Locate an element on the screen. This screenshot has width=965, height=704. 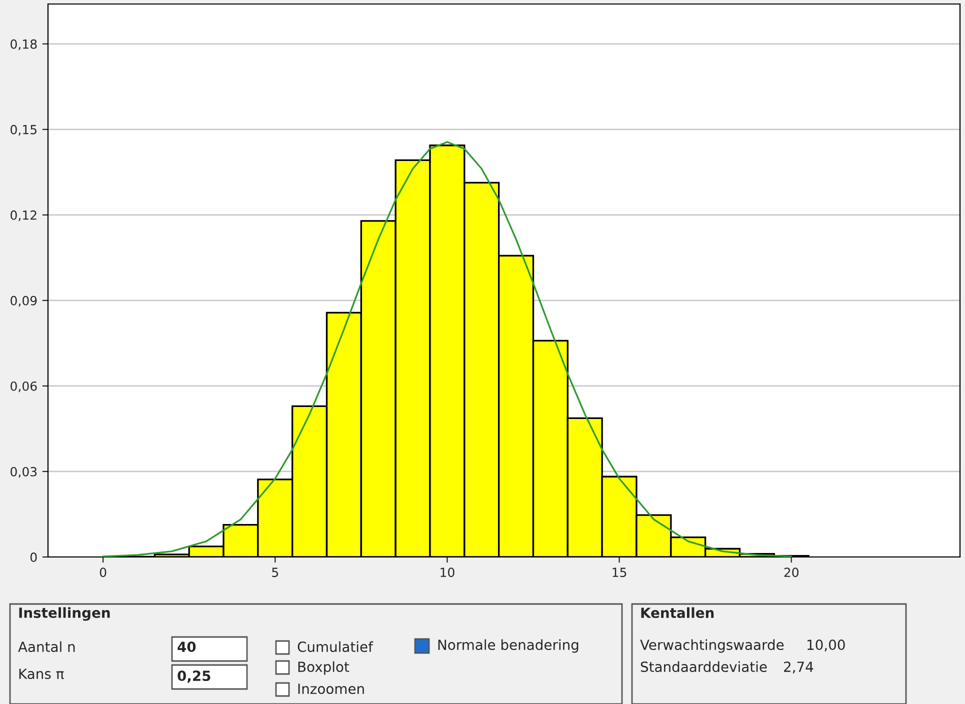
text: Kans π is located at coordinates (41, 674).